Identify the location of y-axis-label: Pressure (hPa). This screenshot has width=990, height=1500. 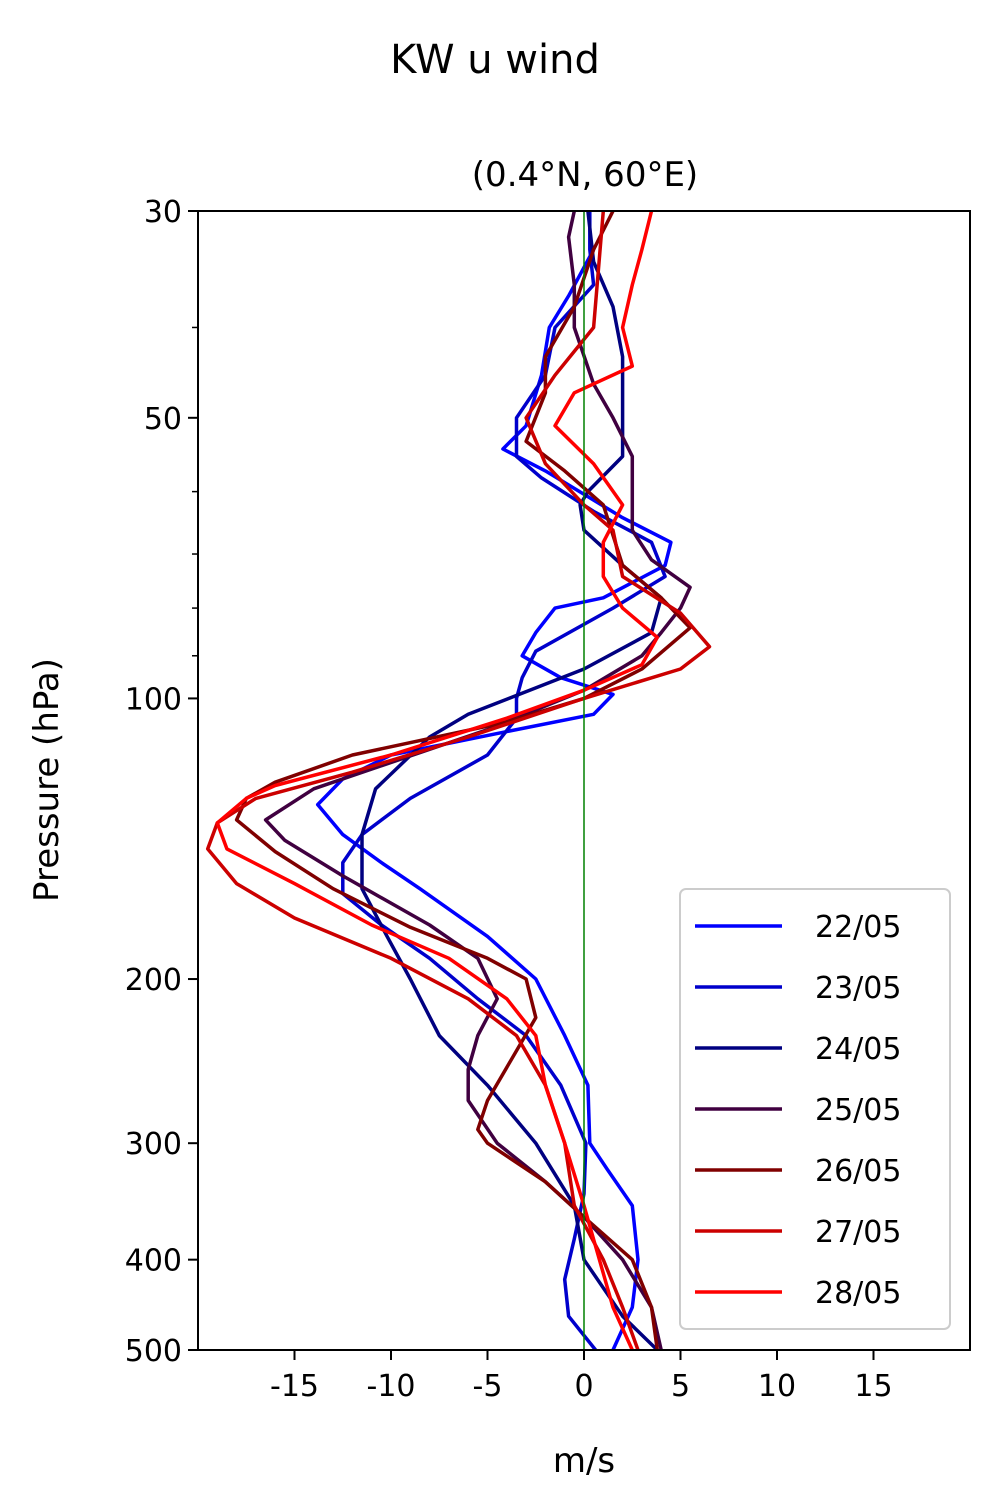
(47, 780).